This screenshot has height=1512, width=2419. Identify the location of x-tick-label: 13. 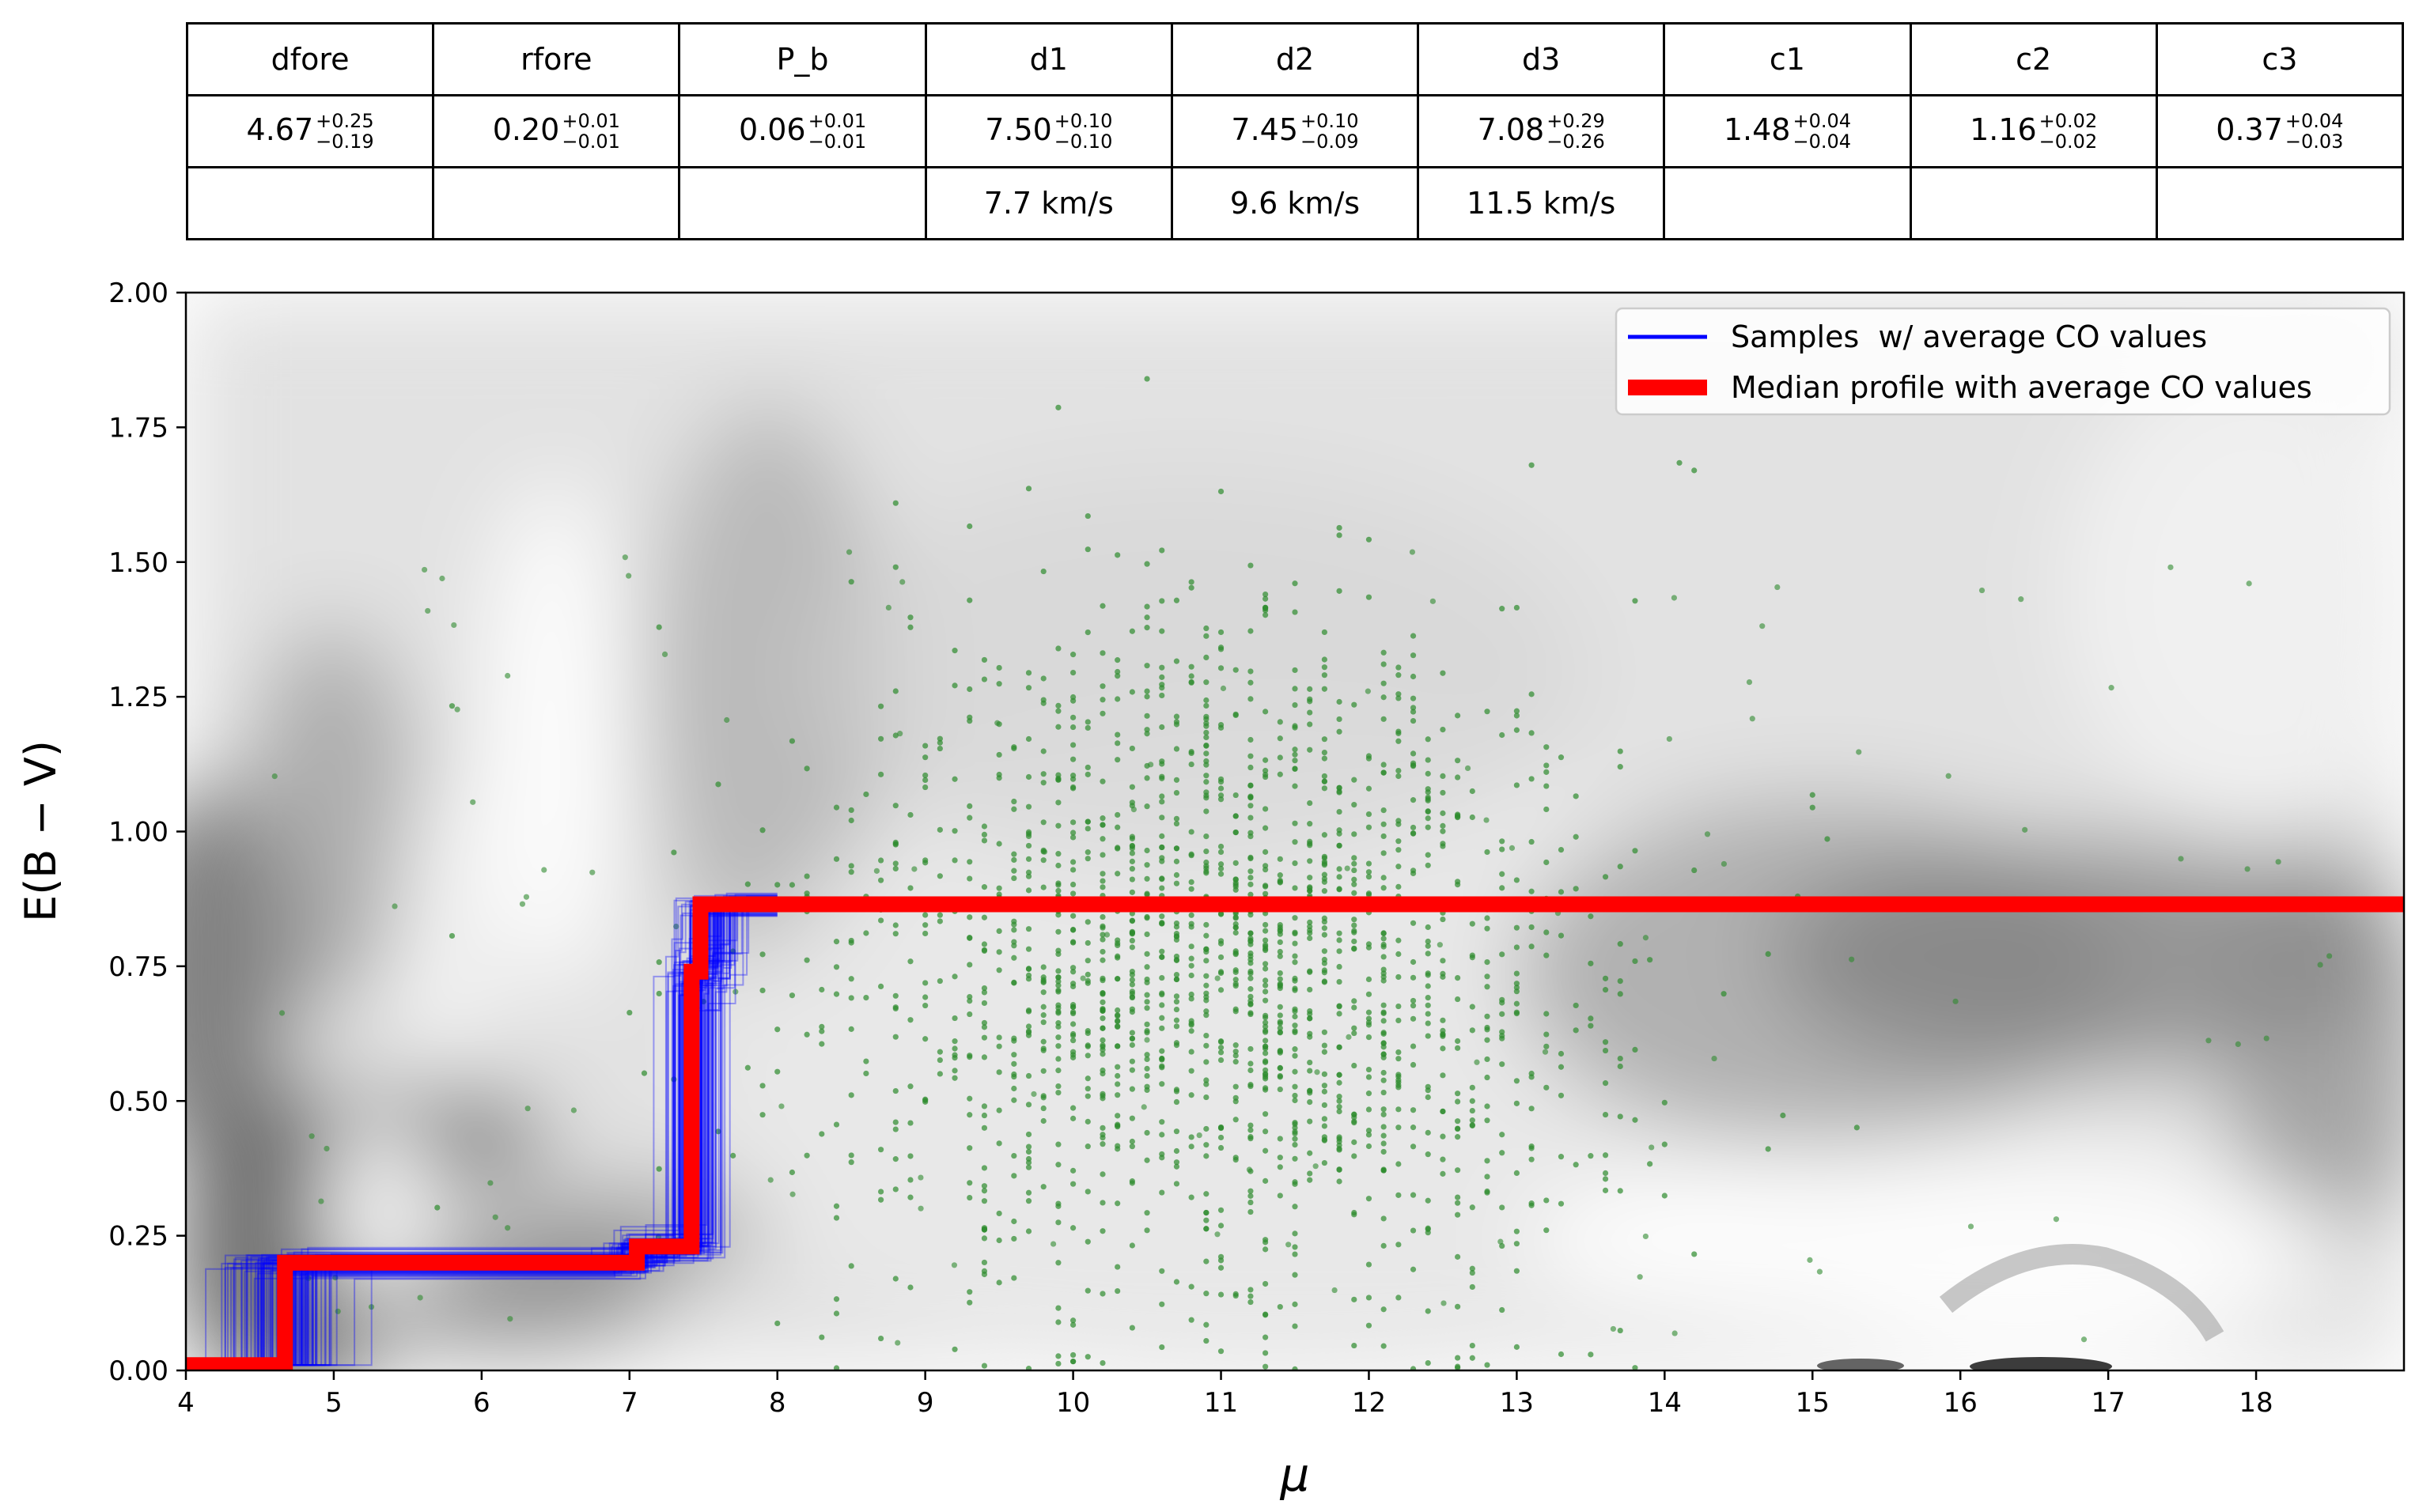
(1517, 1403).